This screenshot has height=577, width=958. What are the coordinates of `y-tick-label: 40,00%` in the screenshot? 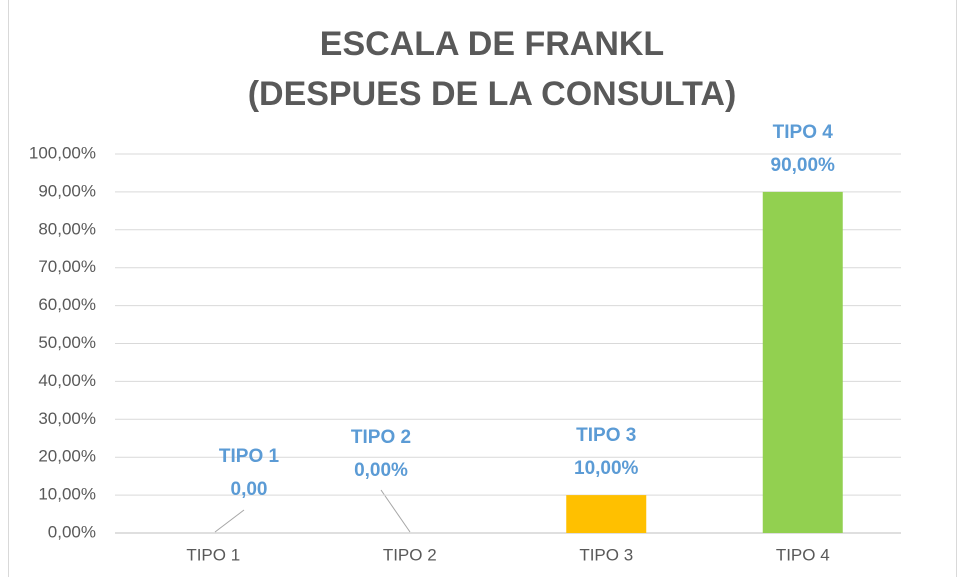 It's located at (67, 380).